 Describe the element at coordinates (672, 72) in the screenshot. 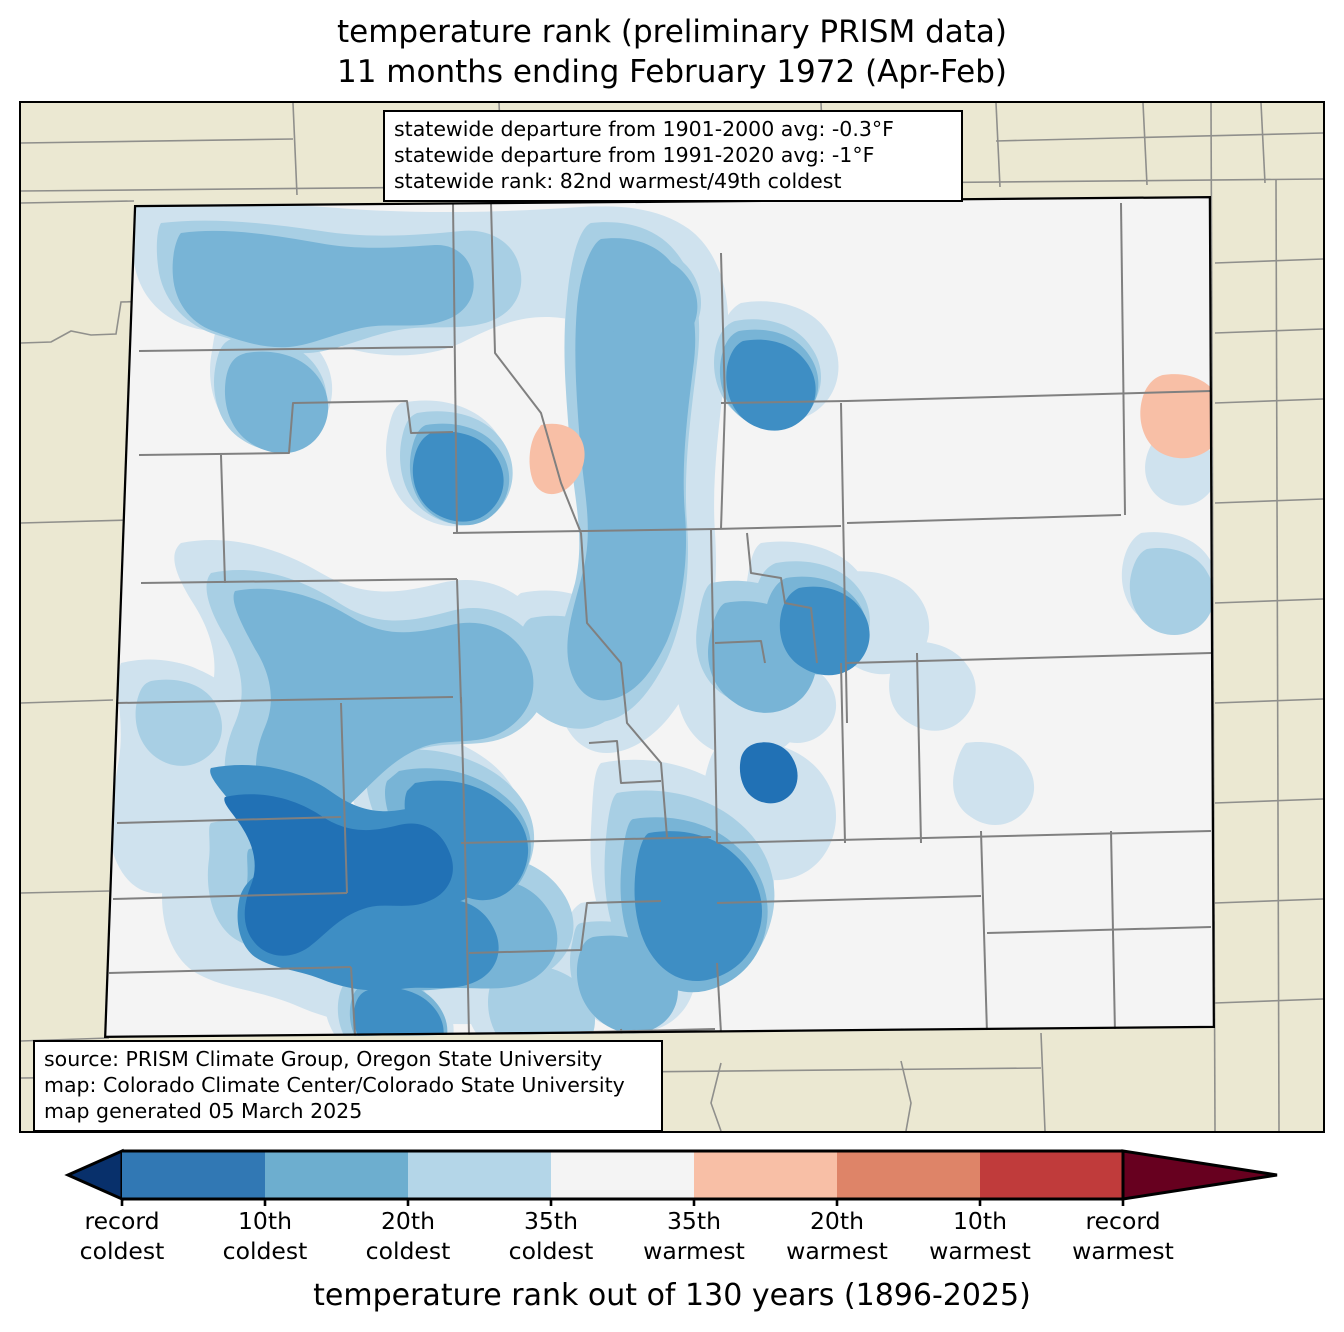

I see `title-line-2: 11 months ending February 1972 (Apr-Feb)` at that location.